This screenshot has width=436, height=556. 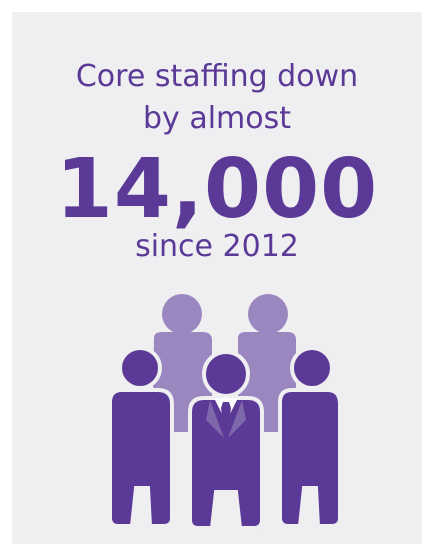 What do you see at coordinates (226, 440) in the screenshot?
I see `center-person-icon` at bounding box center [226, 440].